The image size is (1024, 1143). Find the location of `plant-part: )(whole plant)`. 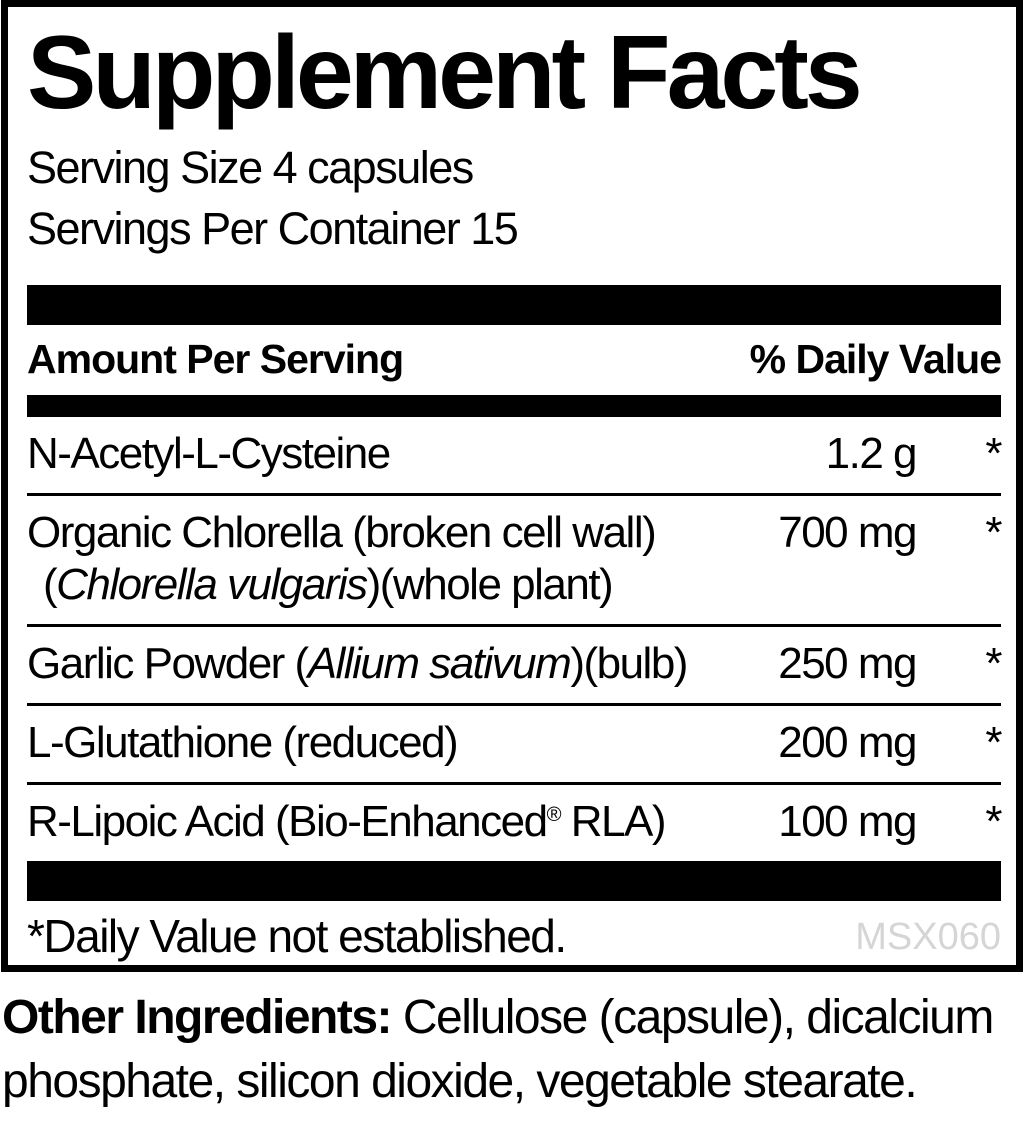

plant-part: )(whole plant) is located at coordinates (490, 585).